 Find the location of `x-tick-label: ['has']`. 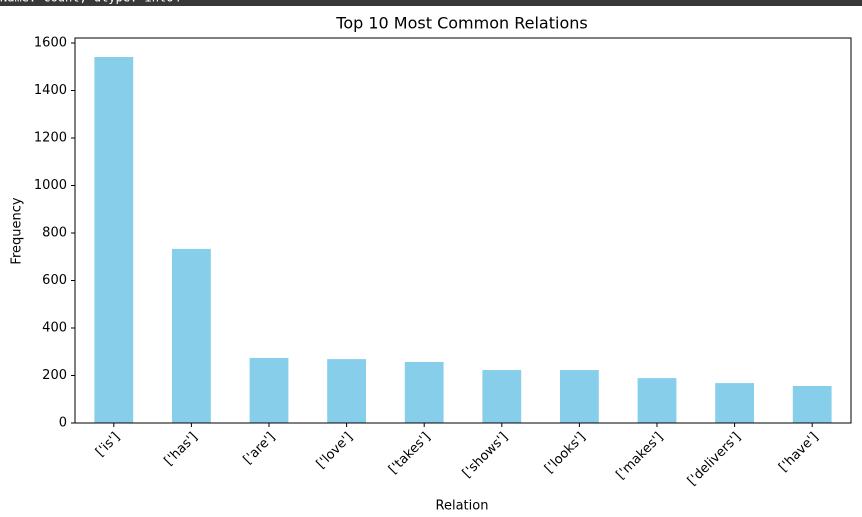

x-tick-label: ['has'] is located at coordinates (181, 449).